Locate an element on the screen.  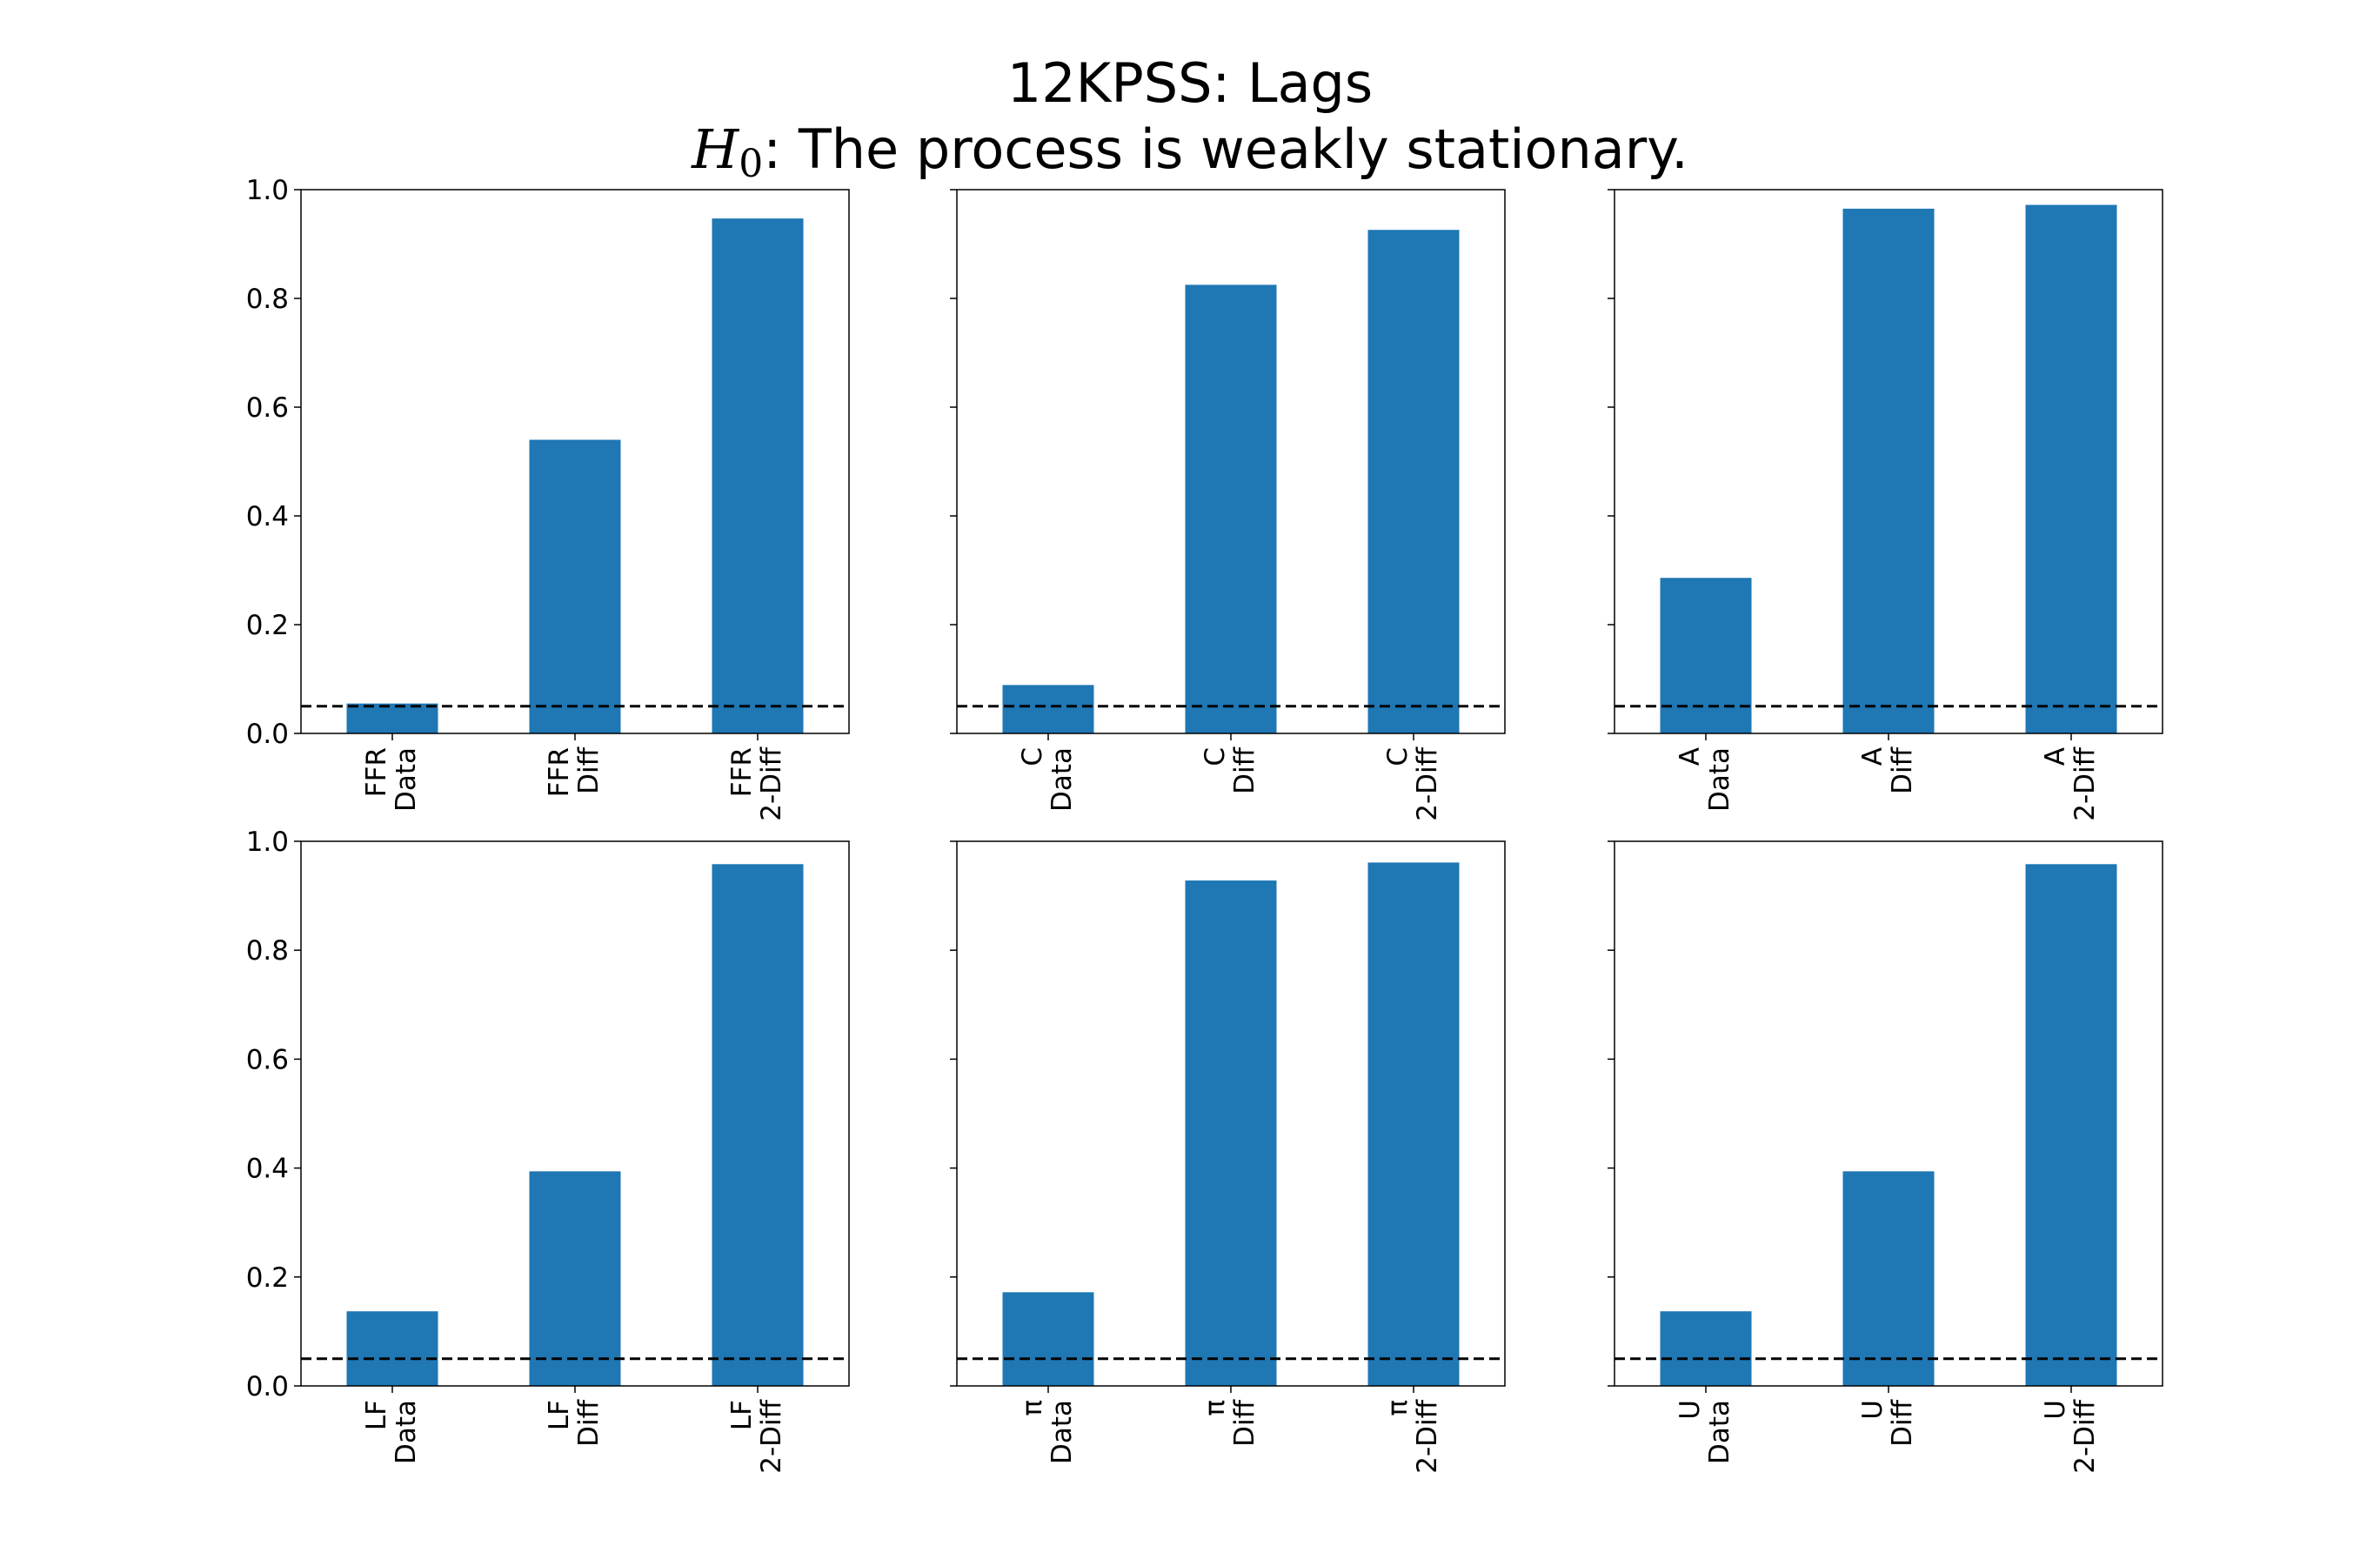
x-tick-label: AData is located at coordinates (1705, 779).